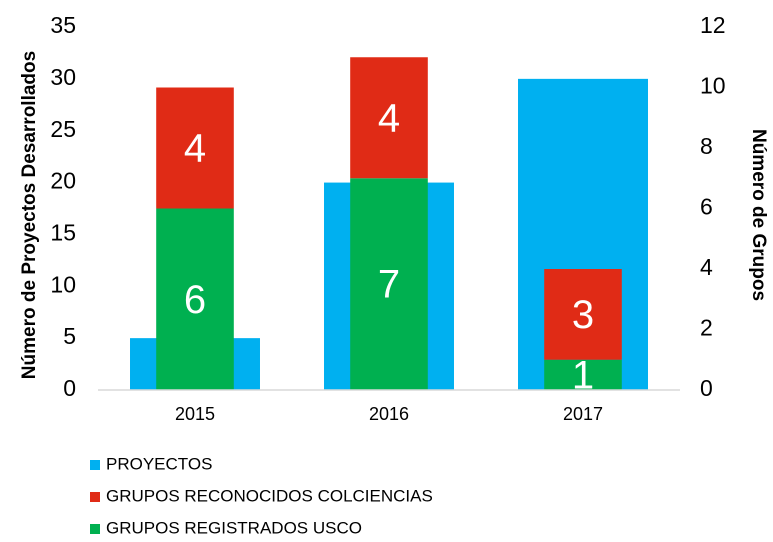  What do you see at coordinates (63, 284) in the screenshot?
I see `y-tick-label: 10` at bounding box center [63, 284].